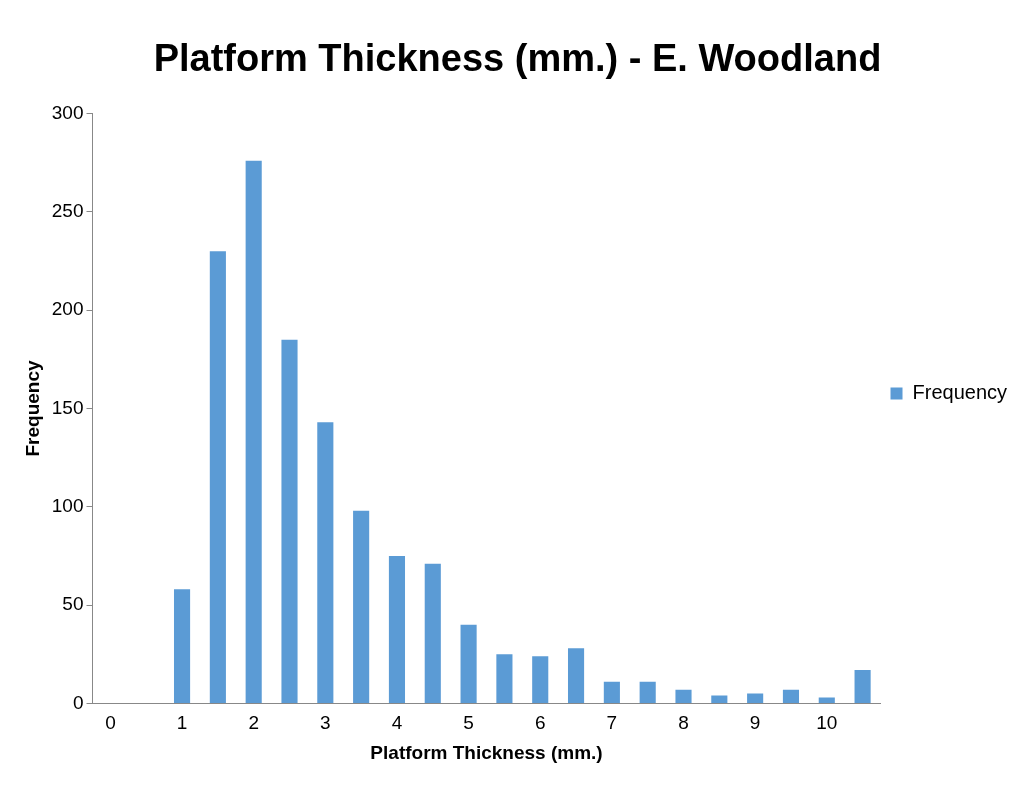 This screenshot has width=1035, height=787. I want to click on x-tick-label: 1, so click(182, 723).